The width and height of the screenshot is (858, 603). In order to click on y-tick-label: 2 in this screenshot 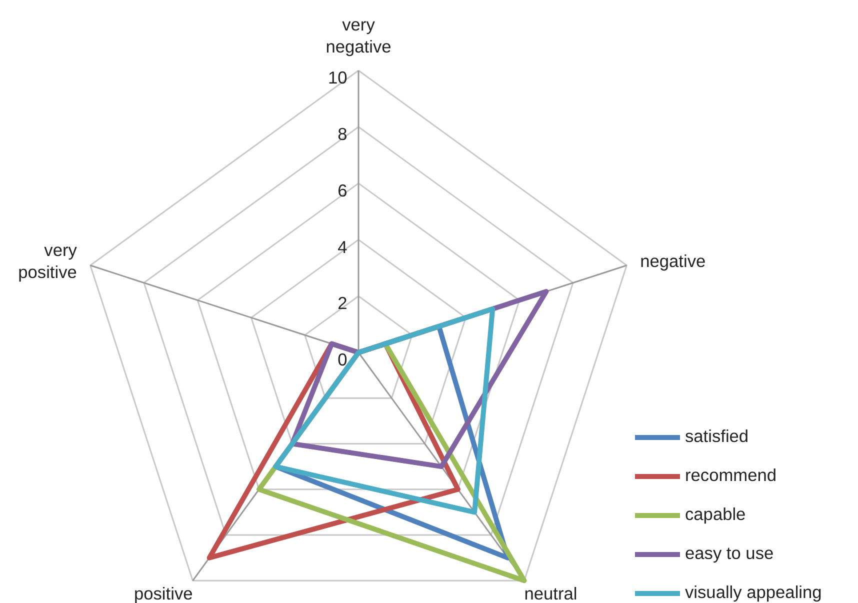, I will do `click(343, 303)`.